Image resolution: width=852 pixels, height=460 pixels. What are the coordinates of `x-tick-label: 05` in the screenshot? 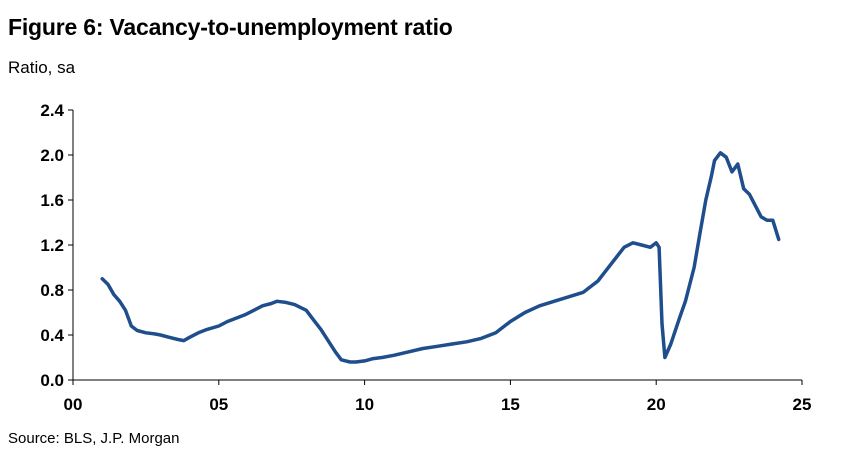 It's located at (218, 404).